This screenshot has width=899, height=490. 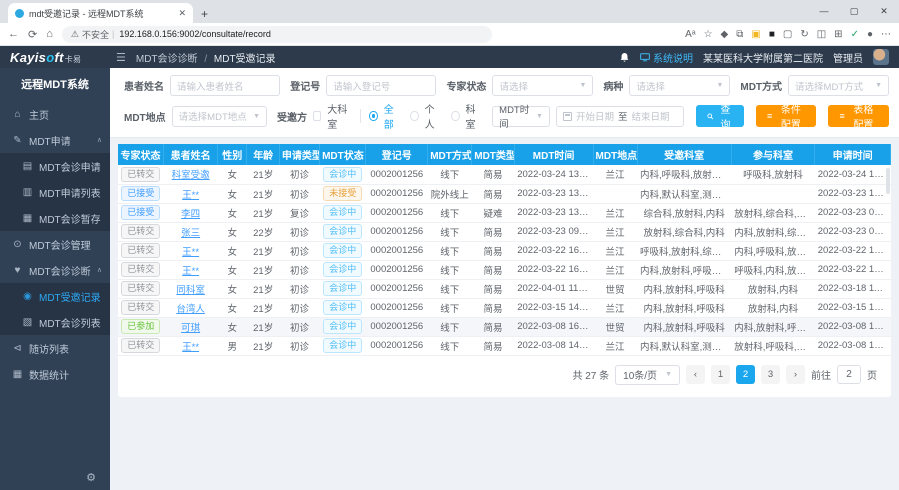 I want to click on app-icon: ▢, so click(x=787, y=34).